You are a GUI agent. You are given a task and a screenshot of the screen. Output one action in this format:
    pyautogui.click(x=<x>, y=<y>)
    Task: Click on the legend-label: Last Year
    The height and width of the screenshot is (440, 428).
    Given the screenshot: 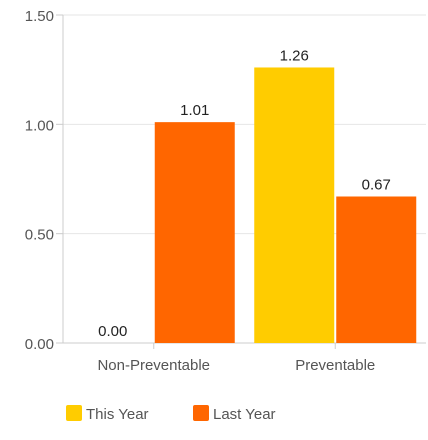 What is the action you would take?
    pyautogui.click(x=244, y=414)
    